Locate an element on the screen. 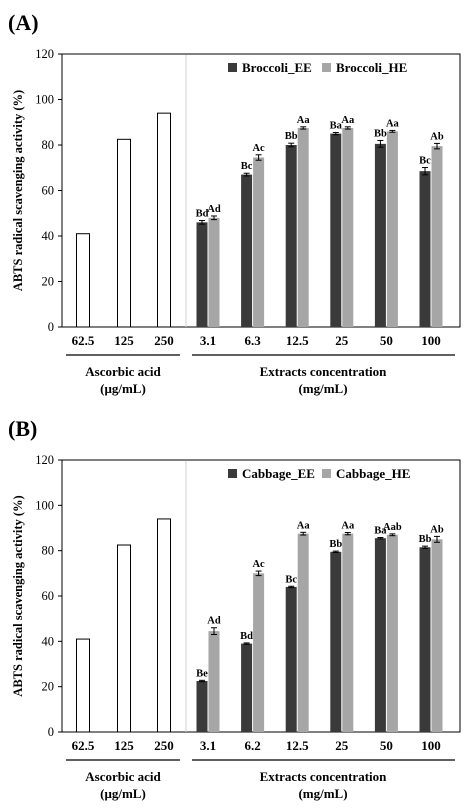  panel-label: (B) is located at coordinates (22, 428).